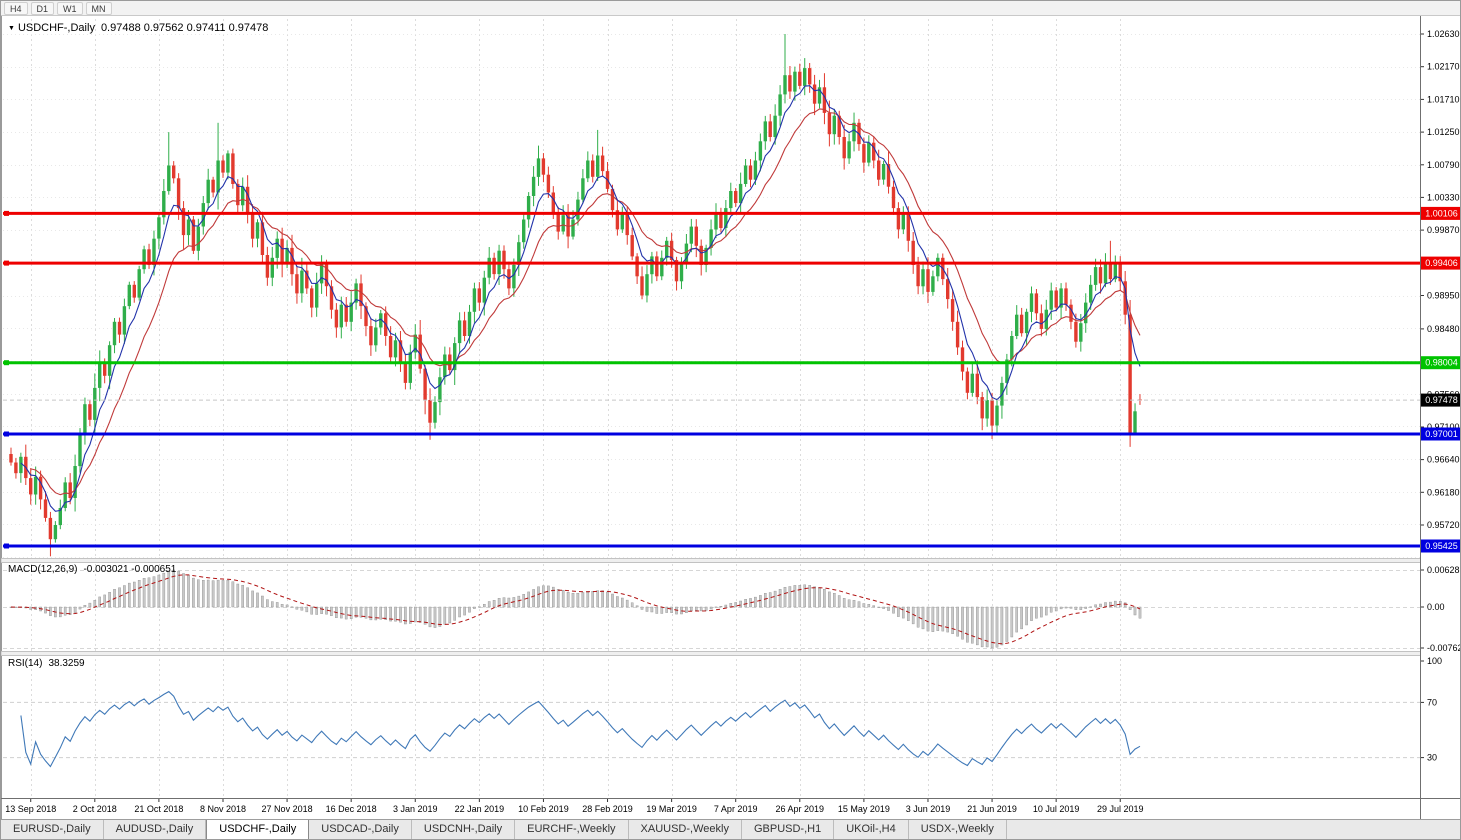 Image resolution: width=1461 pixels, height=840 pixels. What do you see at coordinates (30, 809) in the screenshot?
I see `date-axis-label: 13 Sep 2018` at bounding box center [30, 809].